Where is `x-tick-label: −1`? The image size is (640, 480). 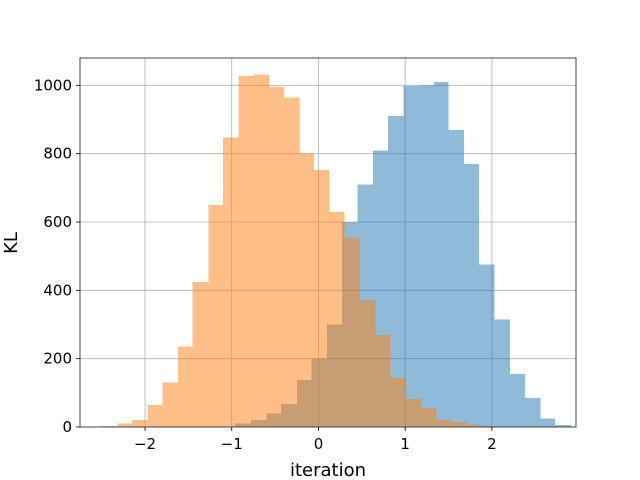 x-tick-label: −1 is located at coordinates (232, 444).